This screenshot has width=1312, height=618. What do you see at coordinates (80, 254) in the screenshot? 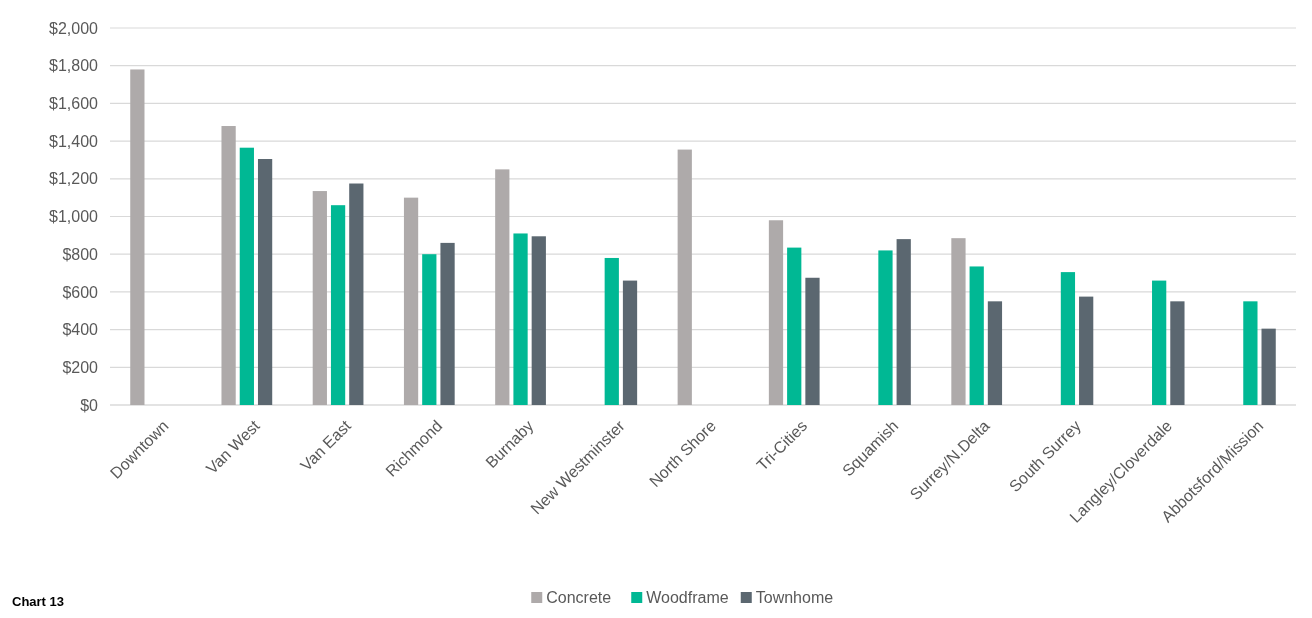
I see `y-tick-label: $800` at bounding box center [80, 254].